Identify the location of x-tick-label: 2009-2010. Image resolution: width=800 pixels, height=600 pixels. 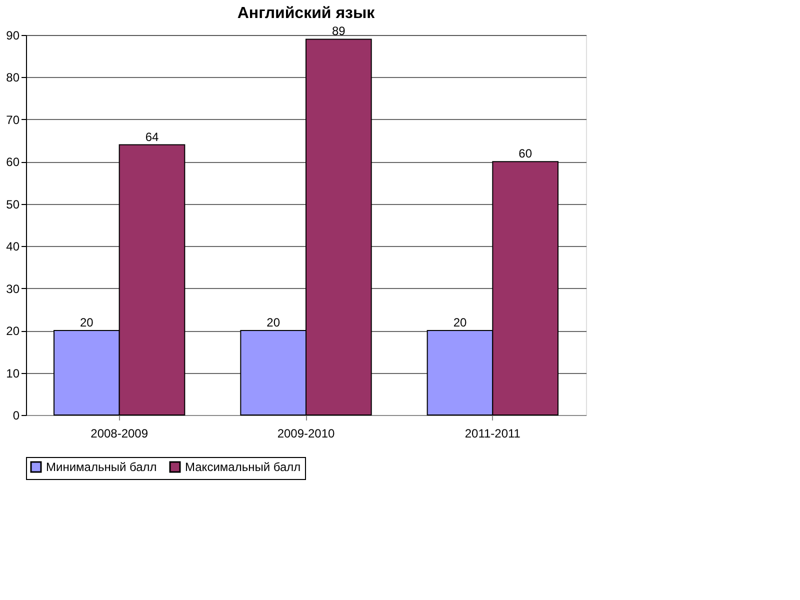
(306, 433).